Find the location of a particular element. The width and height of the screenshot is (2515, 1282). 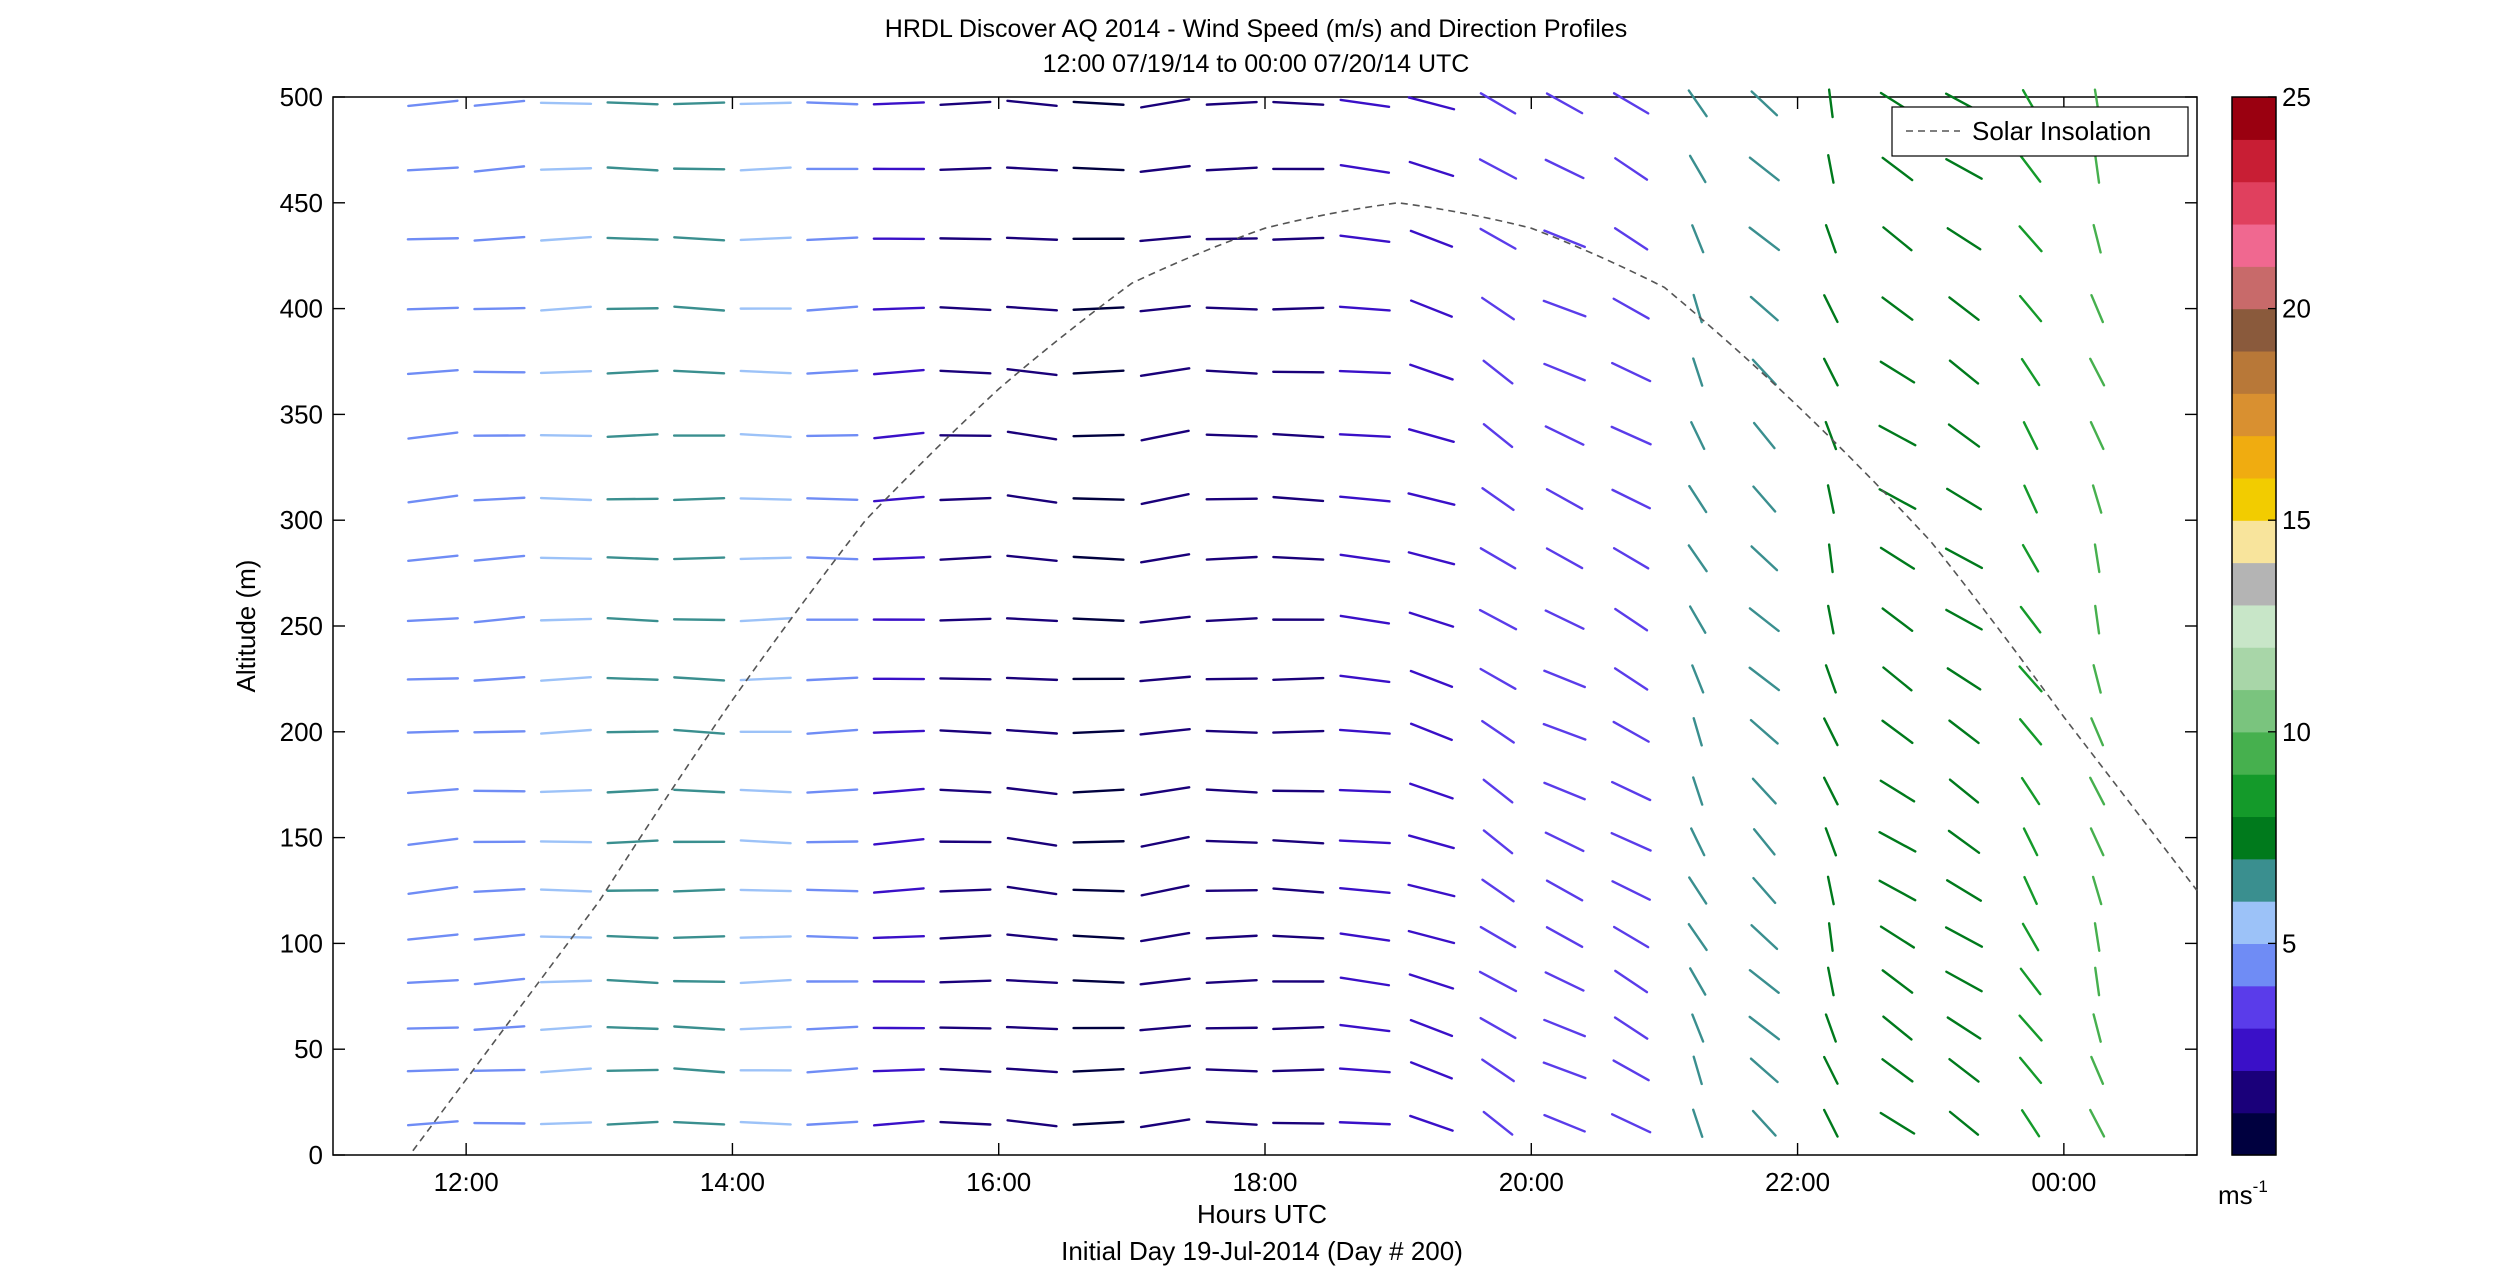

x-axis-label: Hours UTC is located at coordinates (1262, 1214).